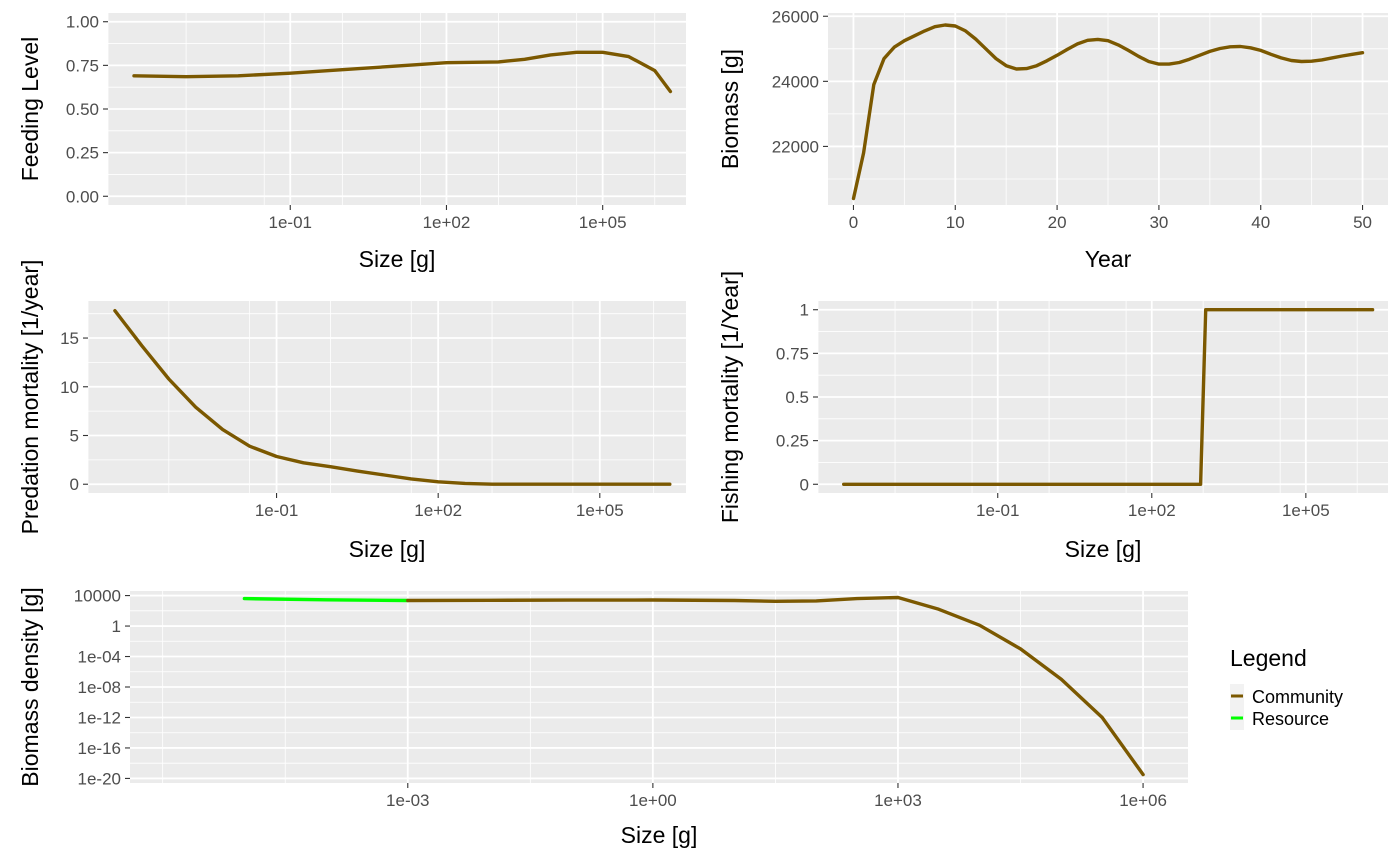  What do you see at coordinates (69, 387) in the screenshot?
I see `y-tick-label: 10` at bounding box center [69, 387].